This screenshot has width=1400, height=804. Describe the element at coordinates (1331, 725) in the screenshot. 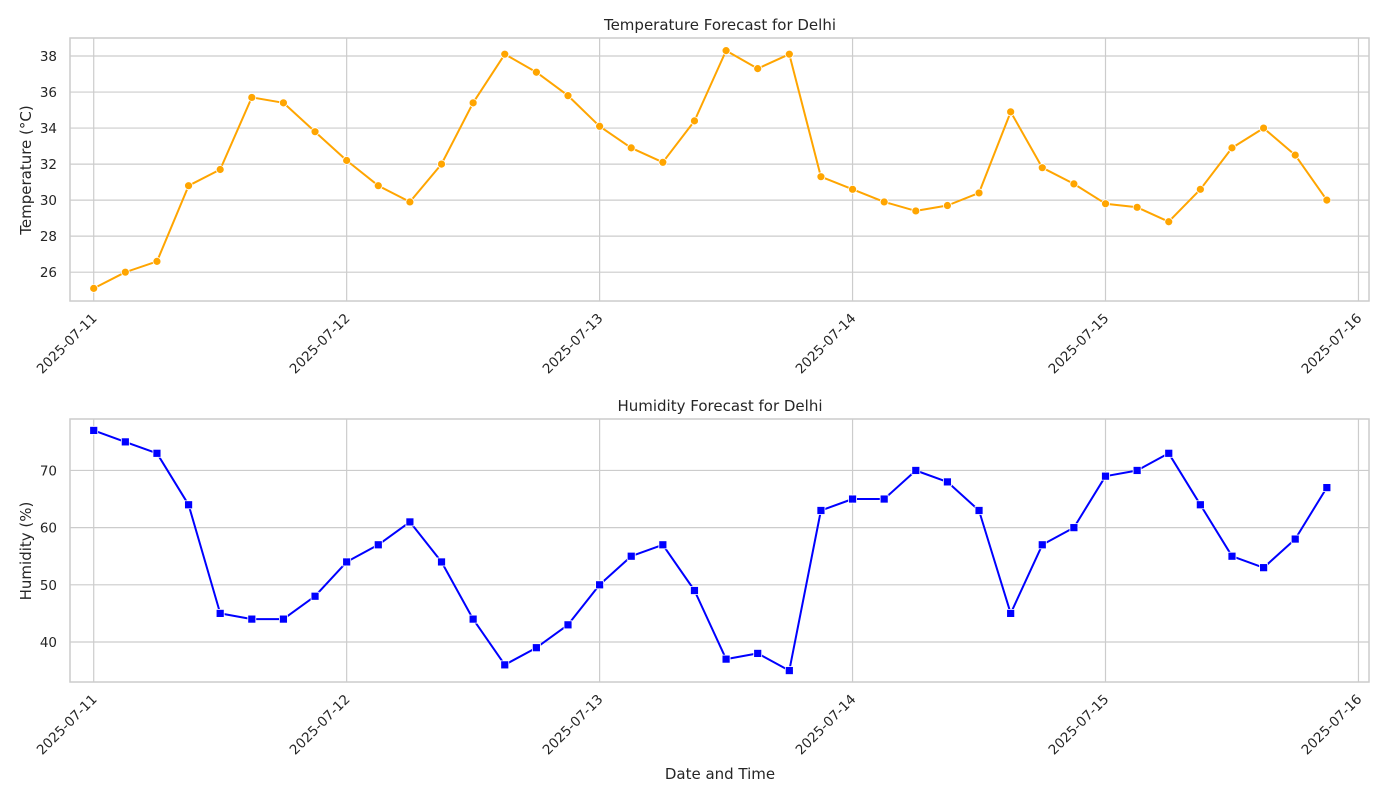

I see `humidity-x-tick-label: 2025-07-16` at that location.